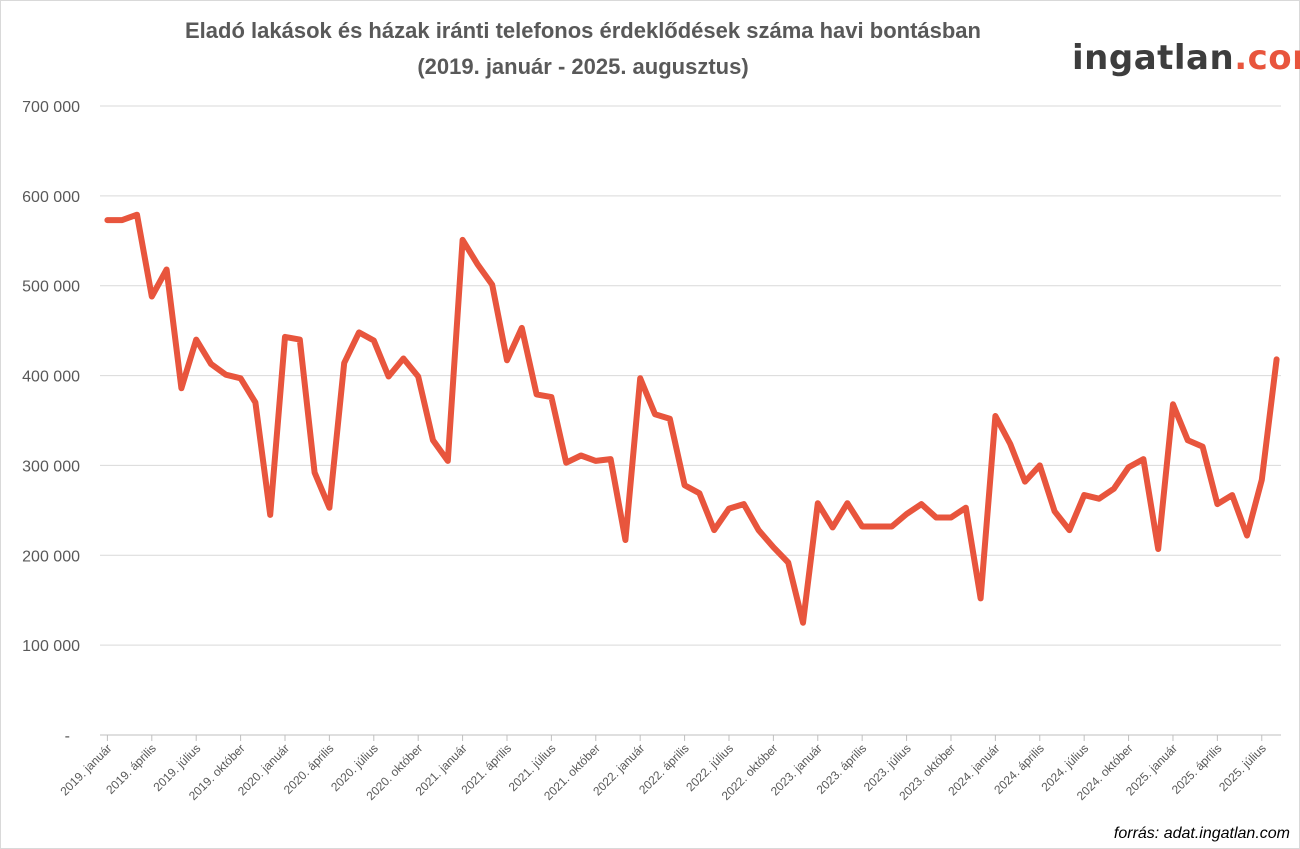 This screenshot has height=849, width=1300. What do you see at coordinates (51, 646) in the screenshot?
I see `y-tick-label: 100 000` at bounding box center [51, 646].